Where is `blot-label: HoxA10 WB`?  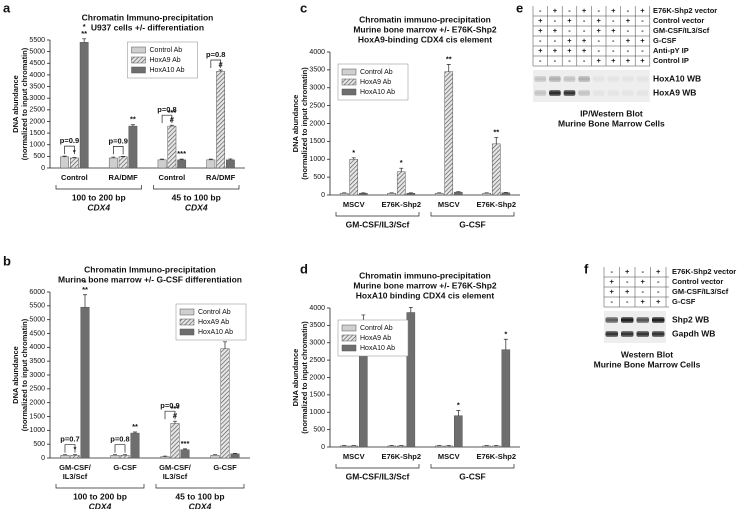
blot-label: HoxA10 WB is located at coordinates (677, 78).